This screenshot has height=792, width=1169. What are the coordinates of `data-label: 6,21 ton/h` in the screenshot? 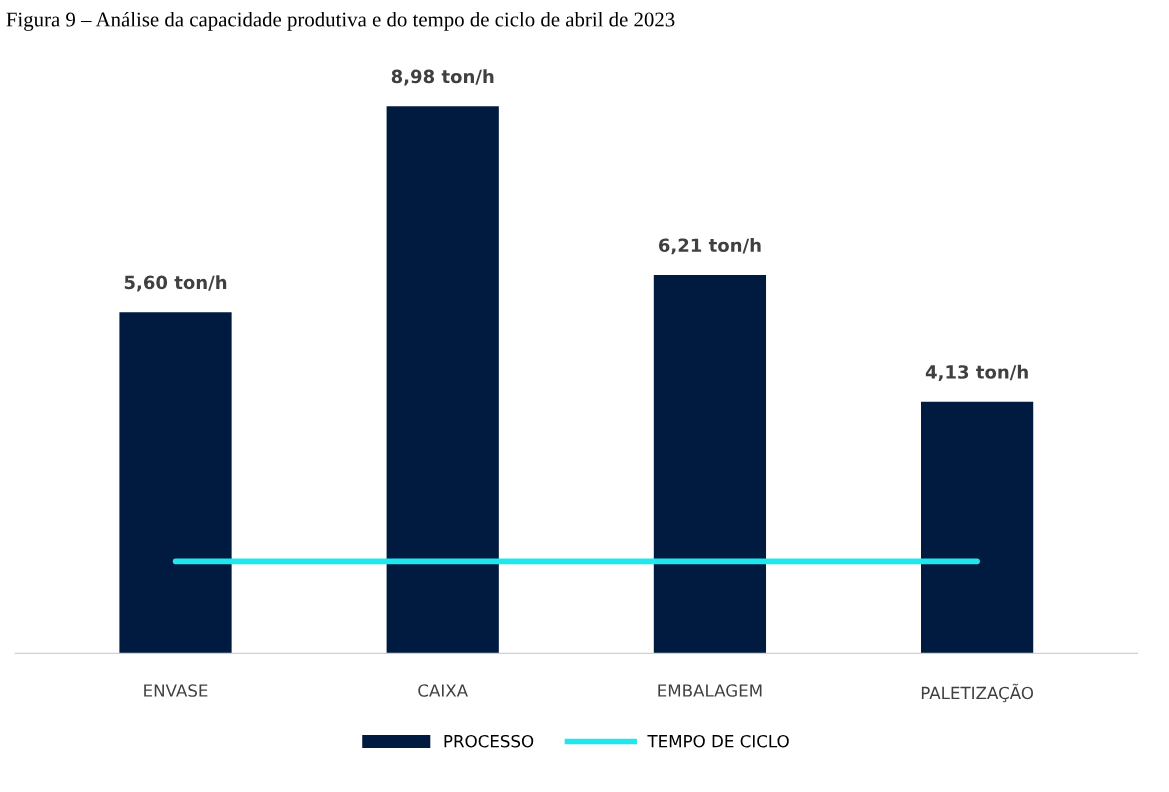 It's located at (709, 246).